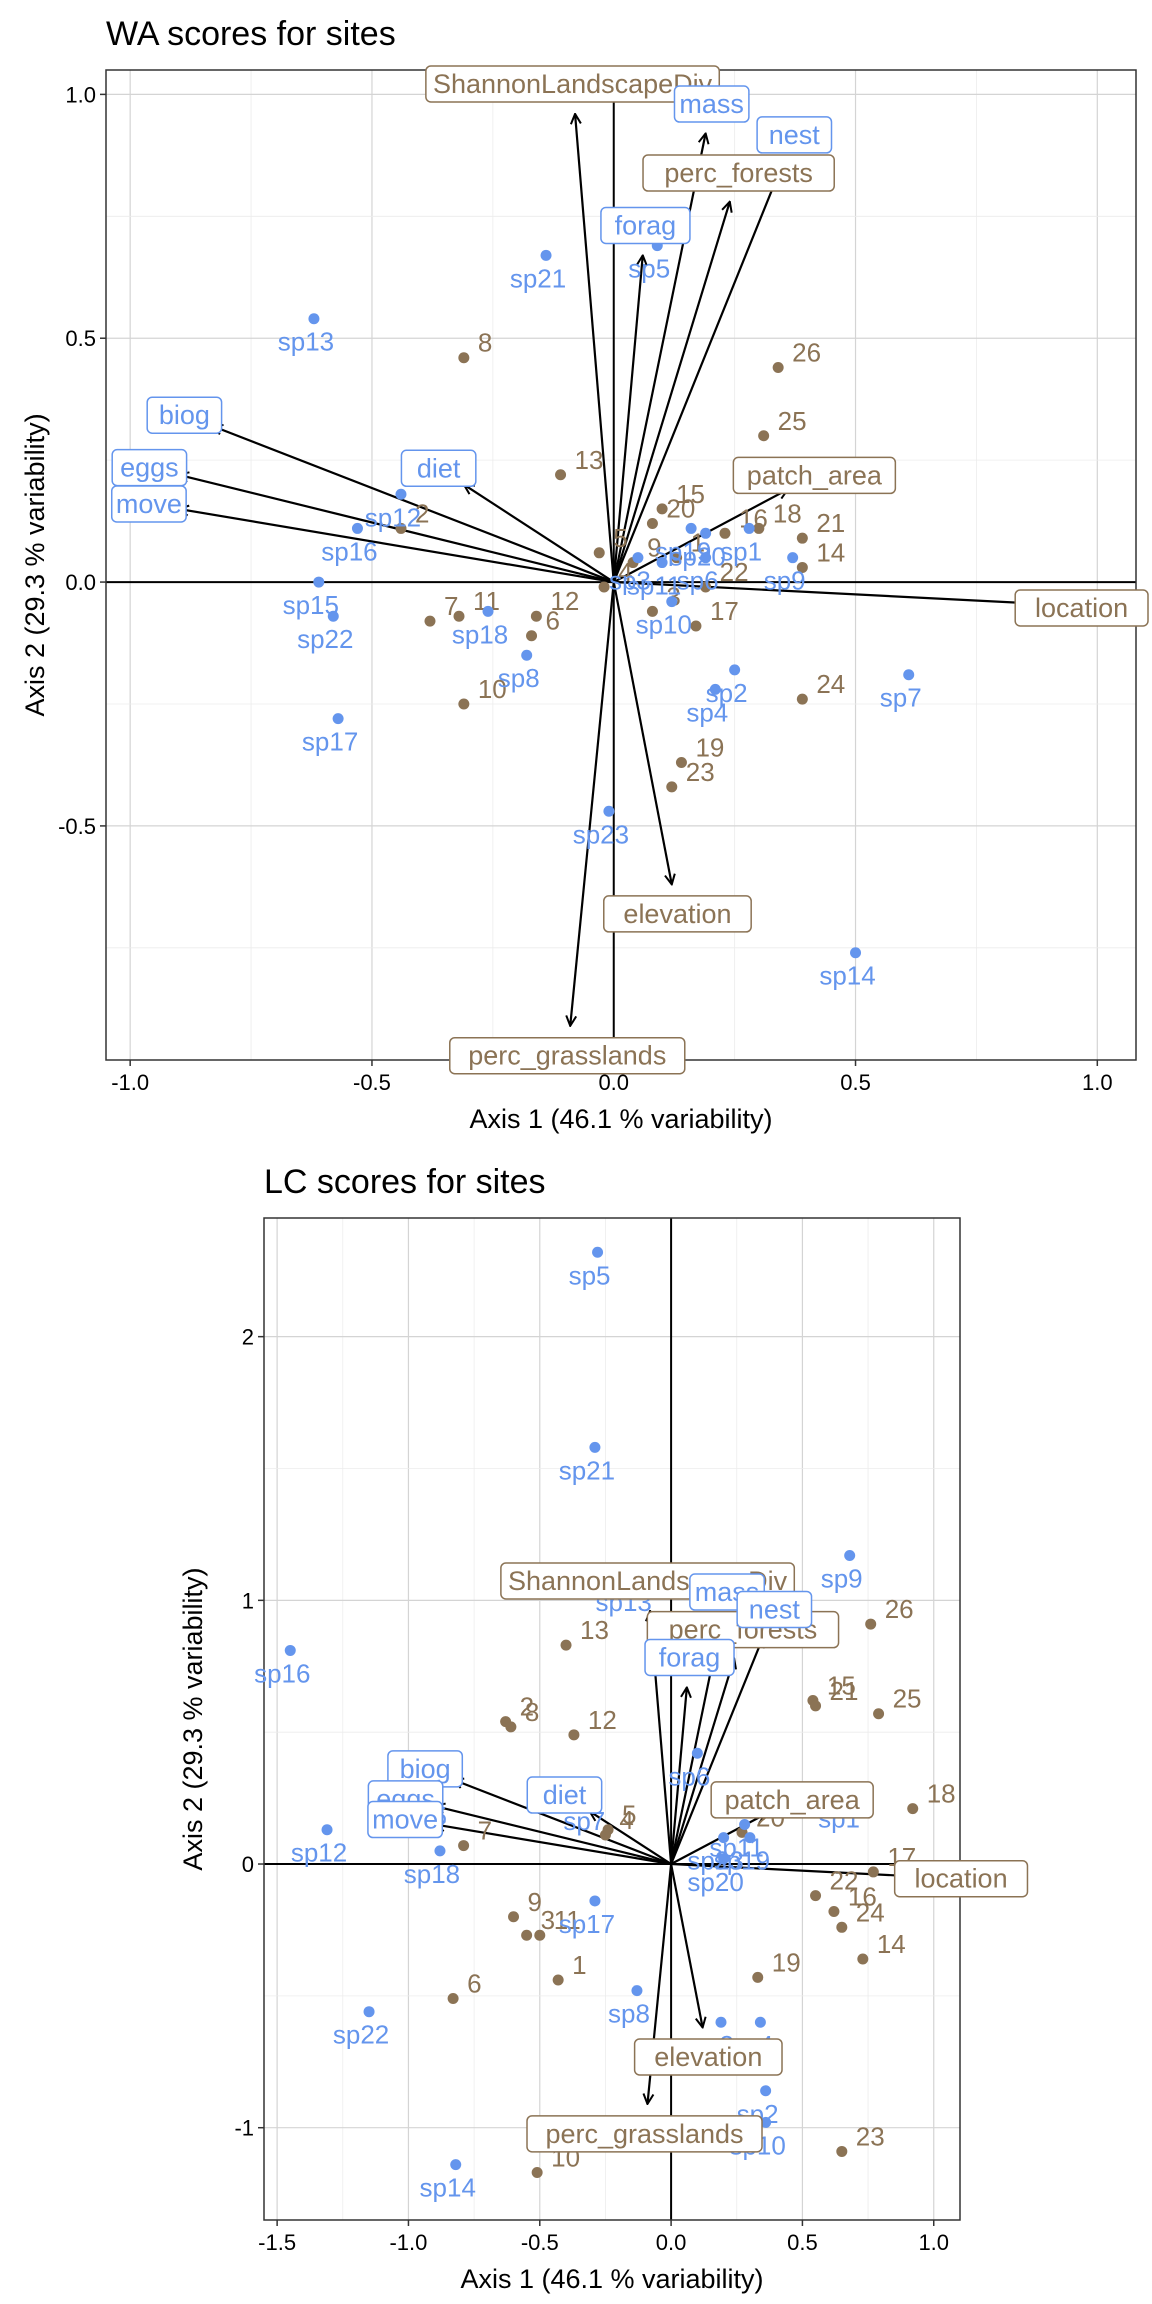 Image resolution: width=1152 pixels, height=2304 pixels. What do you see at coordinates (830, 552) in the screenshot?
I see `site-label: 14` at bounding box center [830, 552].